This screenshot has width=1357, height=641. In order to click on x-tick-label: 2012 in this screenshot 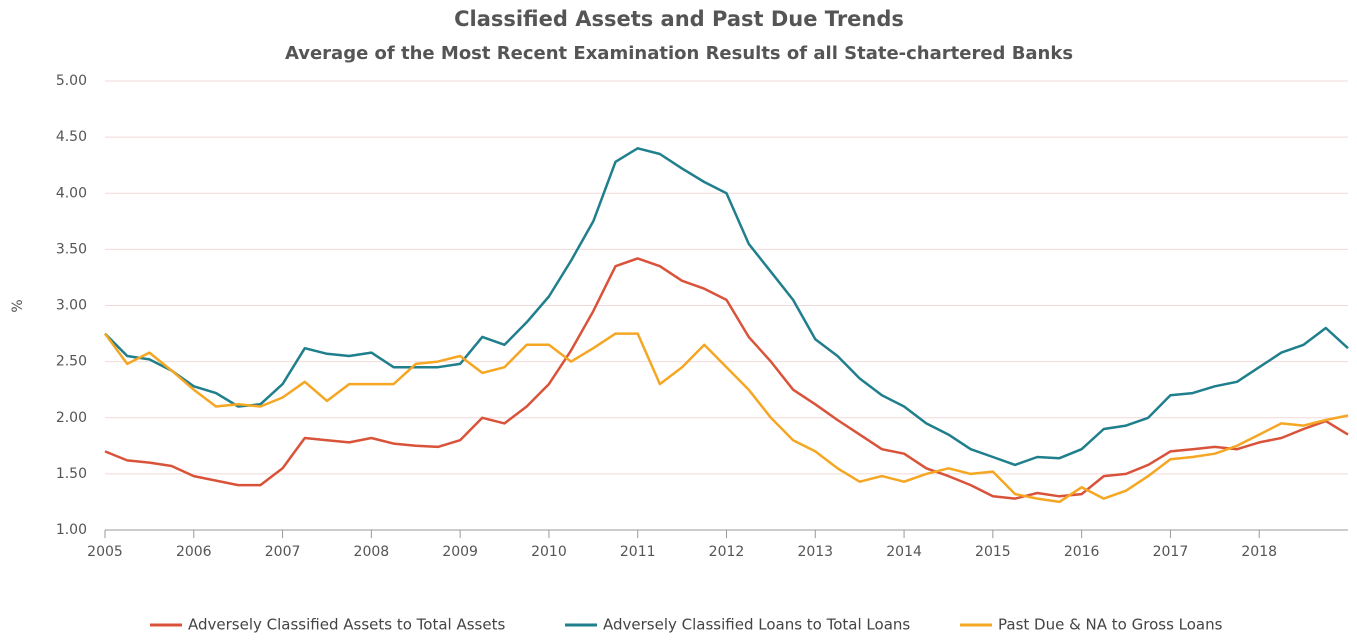, I will do `click(727, 552)`.